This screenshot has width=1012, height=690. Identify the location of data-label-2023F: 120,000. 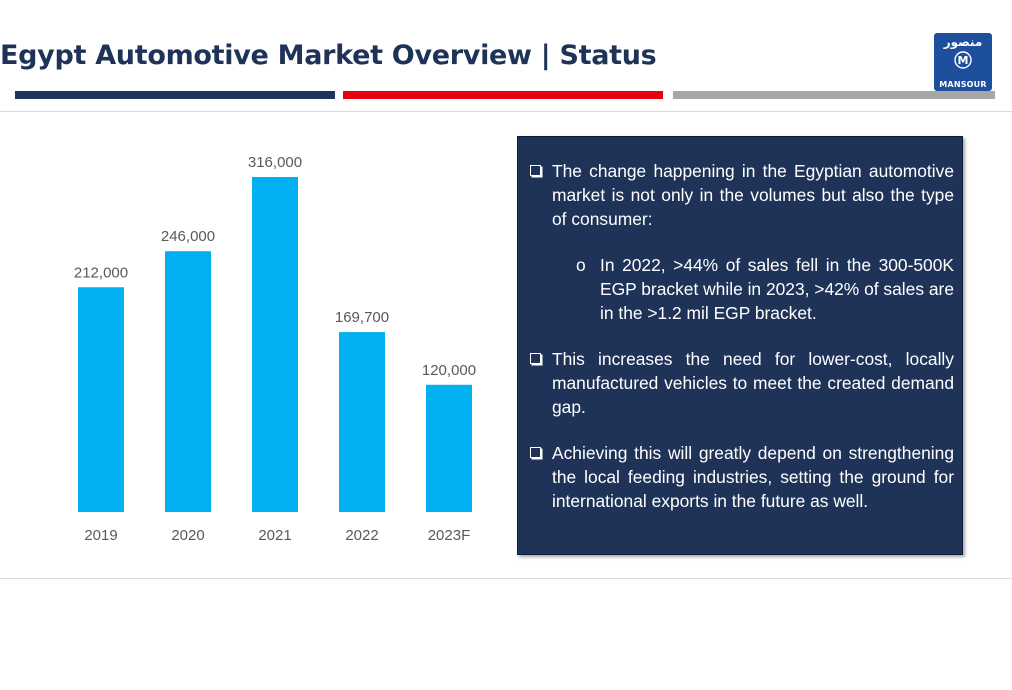
(449, 370).